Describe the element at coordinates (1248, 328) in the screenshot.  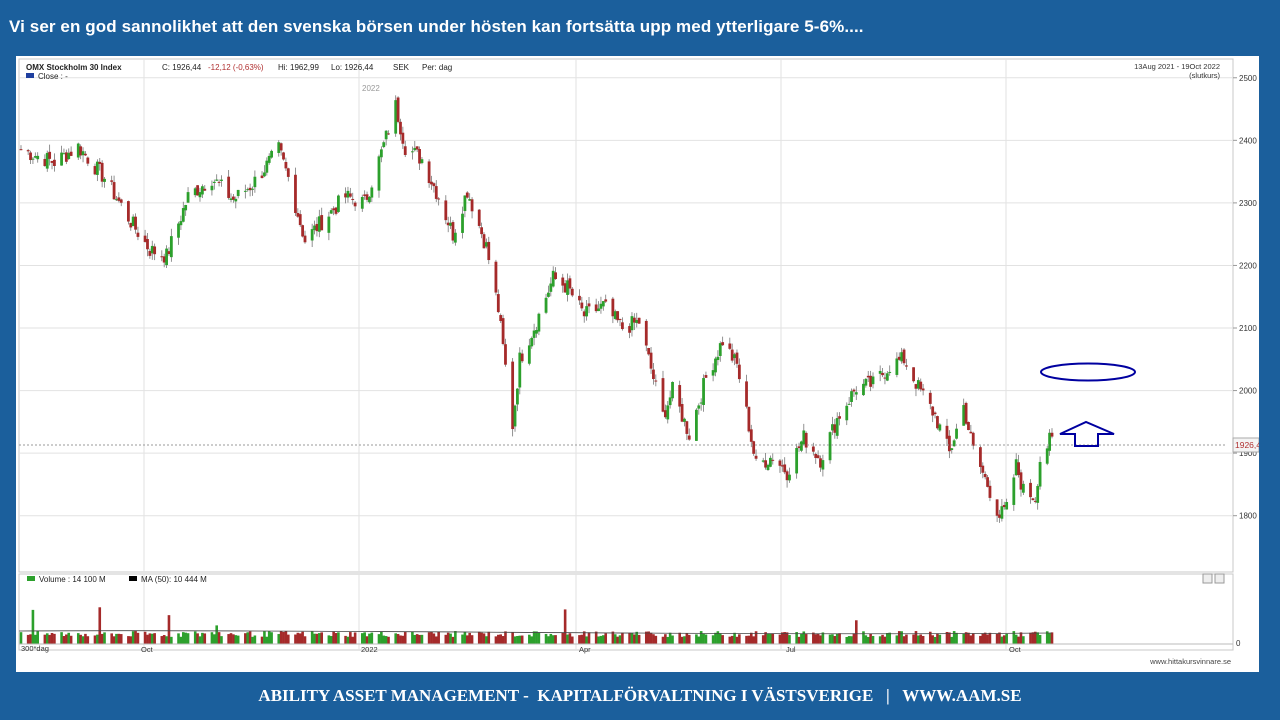
I see `y-tick-label: 2100` at that location.